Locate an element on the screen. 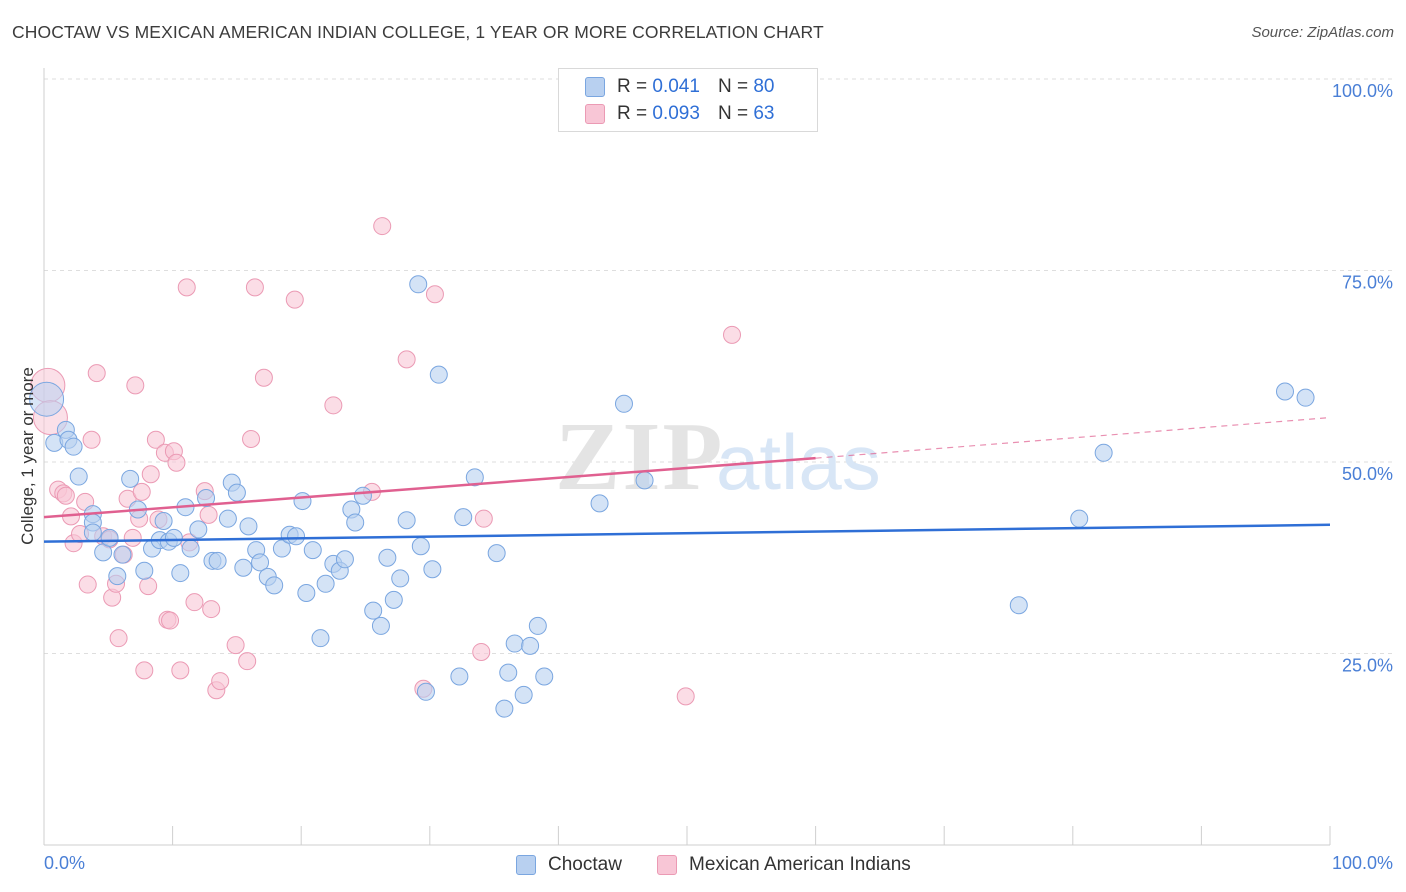  legend-n-value-mexican-american-indians: 63 is located at coordinates (764, 113).